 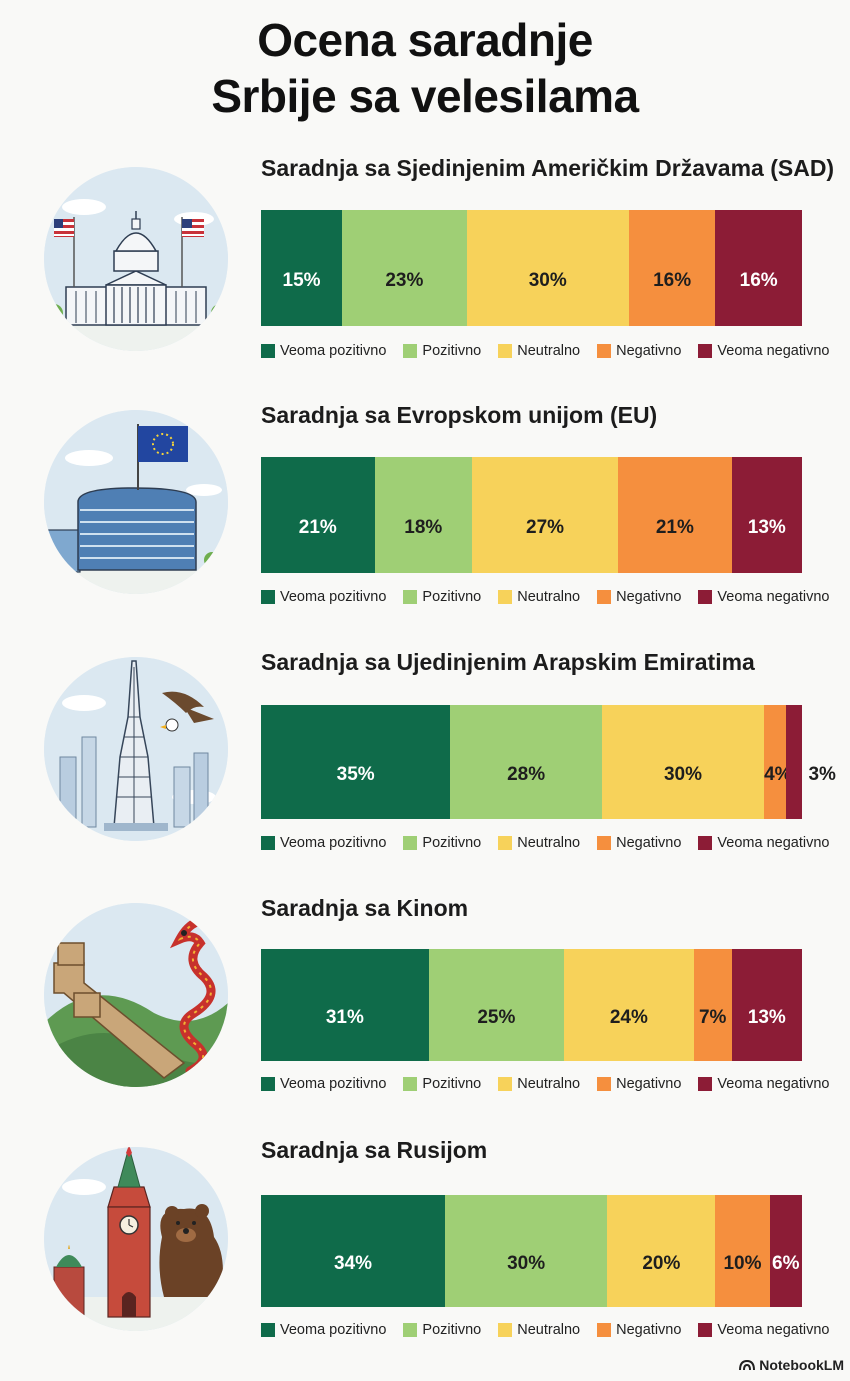 I want to click on bar-segment-pozitivno: 18%, so click(x=423, y=515).